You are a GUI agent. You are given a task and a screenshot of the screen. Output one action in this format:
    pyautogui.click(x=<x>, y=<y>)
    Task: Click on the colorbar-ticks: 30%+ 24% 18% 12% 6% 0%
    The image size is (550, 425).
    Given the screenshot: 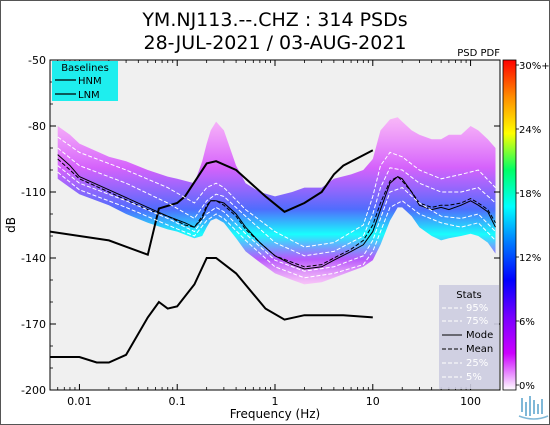 What is the action you would take?
    pyautogui.click(x=533, y=226)
    